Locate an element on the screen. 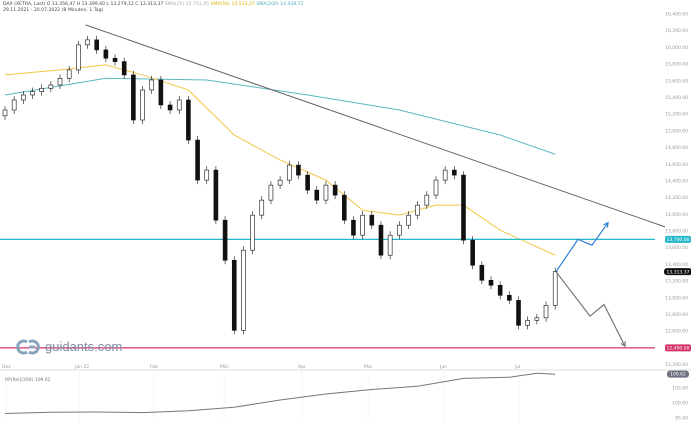  y-tick-label: 13,200.00 is located at coordinates (676, 282).